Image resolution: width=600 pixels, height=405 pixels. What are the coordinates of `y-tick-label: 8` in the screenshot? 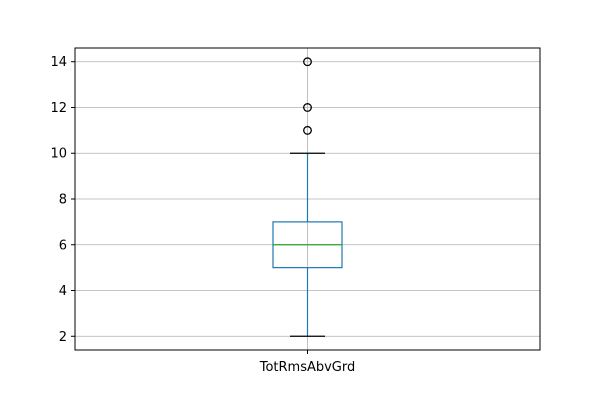 It's located at (63, 200).